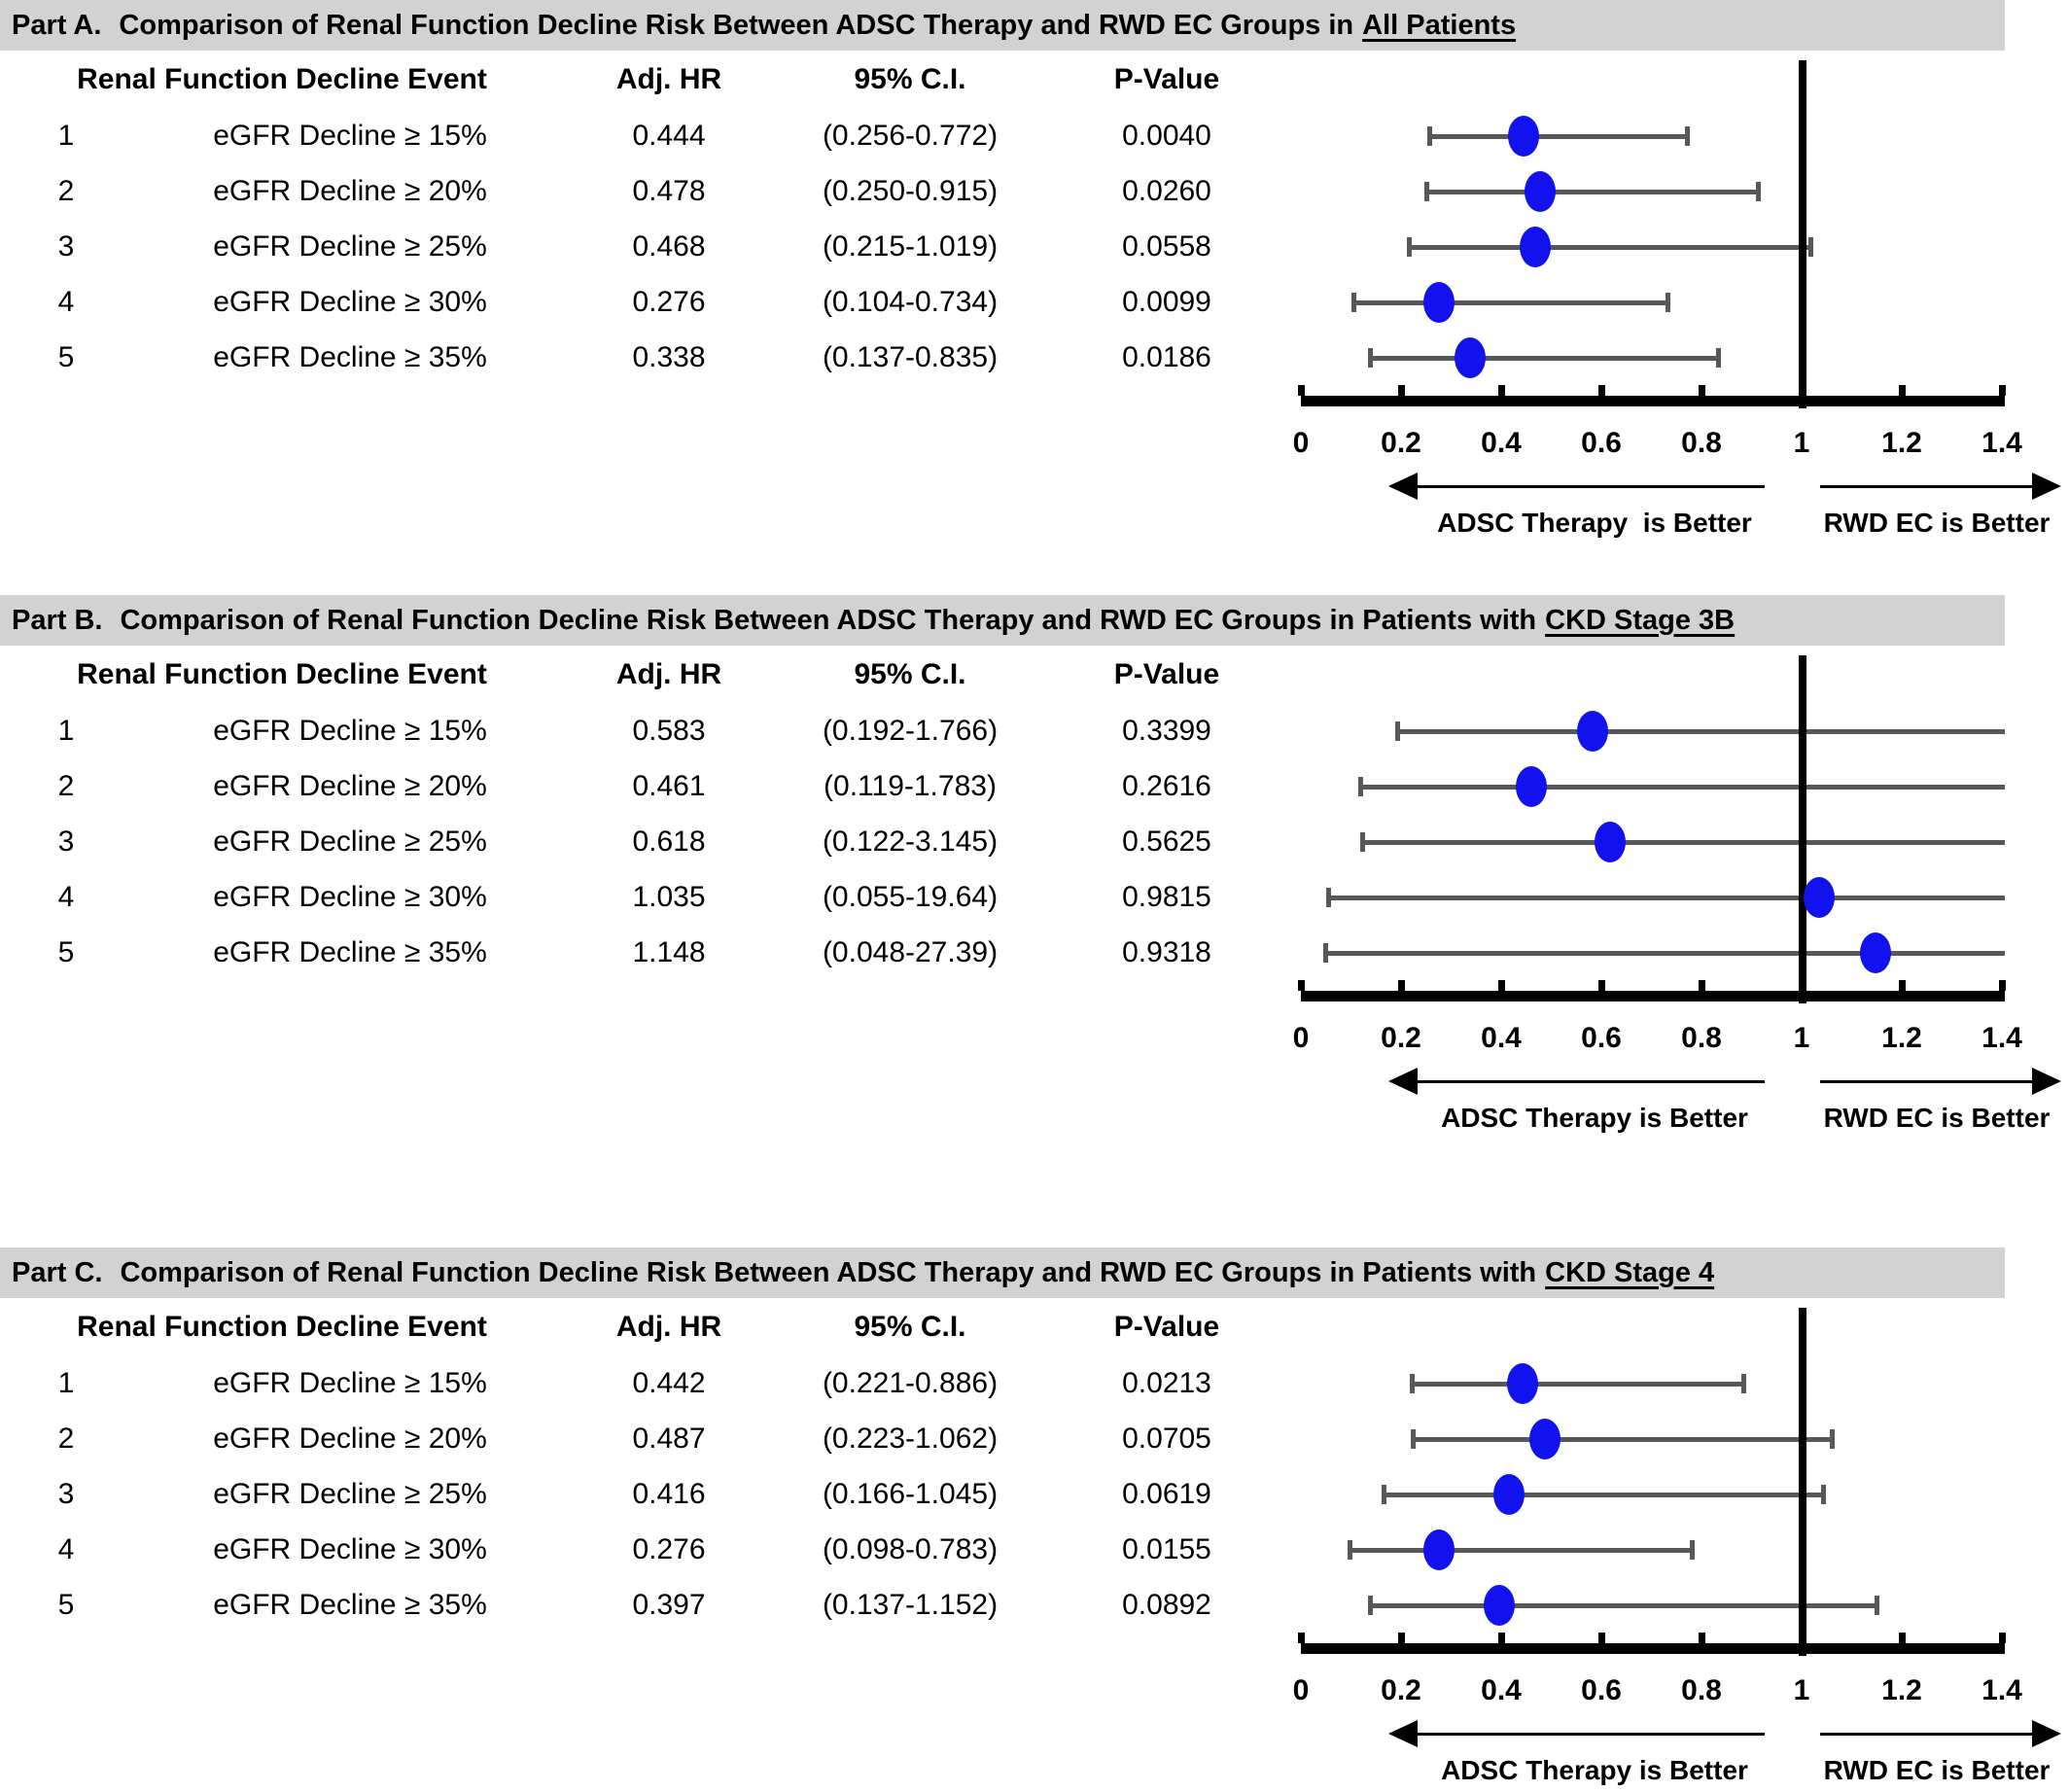 Image resolution: width=2069 pixels, height=1792 pixels. Describe the element at coordinates (910, 1605) in the screenshot. I see `row-ci-value: (0.137-1.152)` at that location.